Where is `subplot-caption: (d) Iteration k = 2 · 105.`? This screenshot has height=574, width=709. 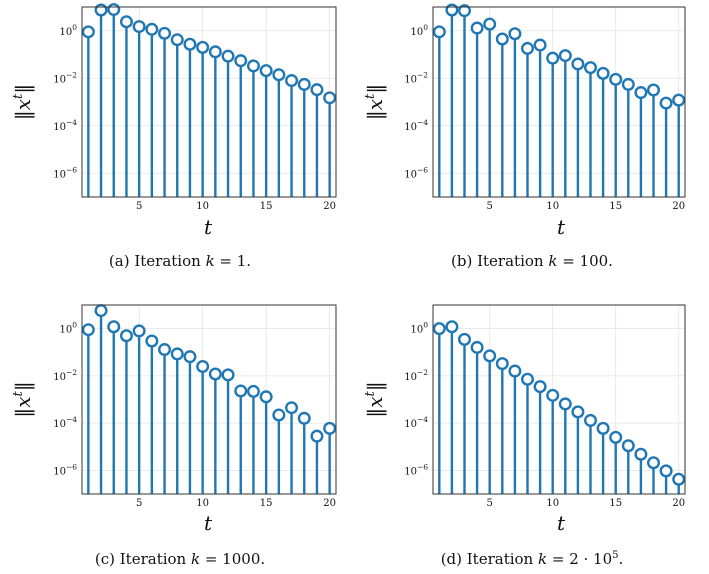 subplot-caption: (d) Iteration k = 2 · 105. is located at coordinates (532, 559).